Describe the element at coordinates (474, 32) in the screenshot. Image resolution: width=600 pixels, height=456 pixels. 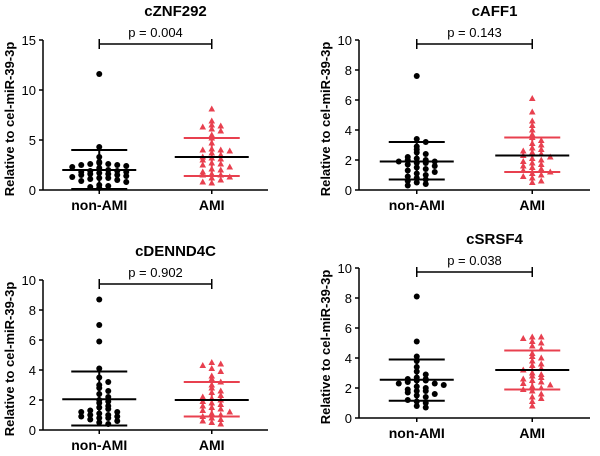
I see `p-value-label: p = 0.143` at that location.